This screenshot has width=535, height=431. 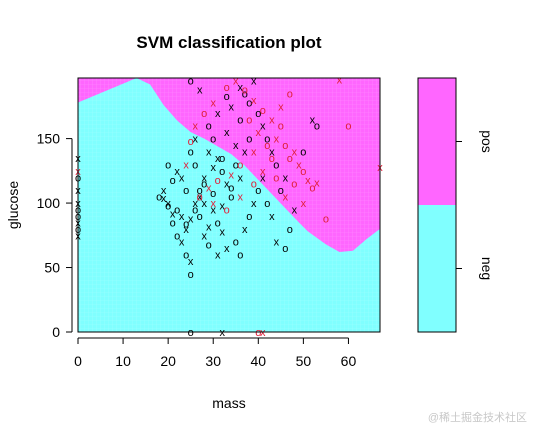 What do you see at coordinates (259, 361) in the screenshot?
I see `x-tick-label: 40` at bounding box center [259, 361].